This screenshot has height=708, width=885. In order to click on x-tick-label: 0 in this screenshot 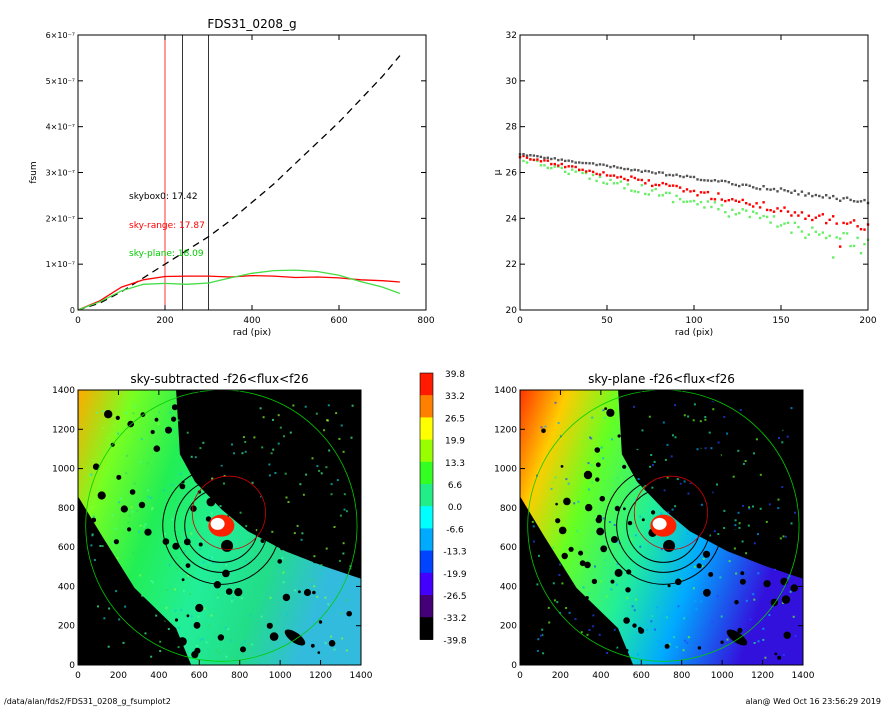, I will do `click(520, 676)`.